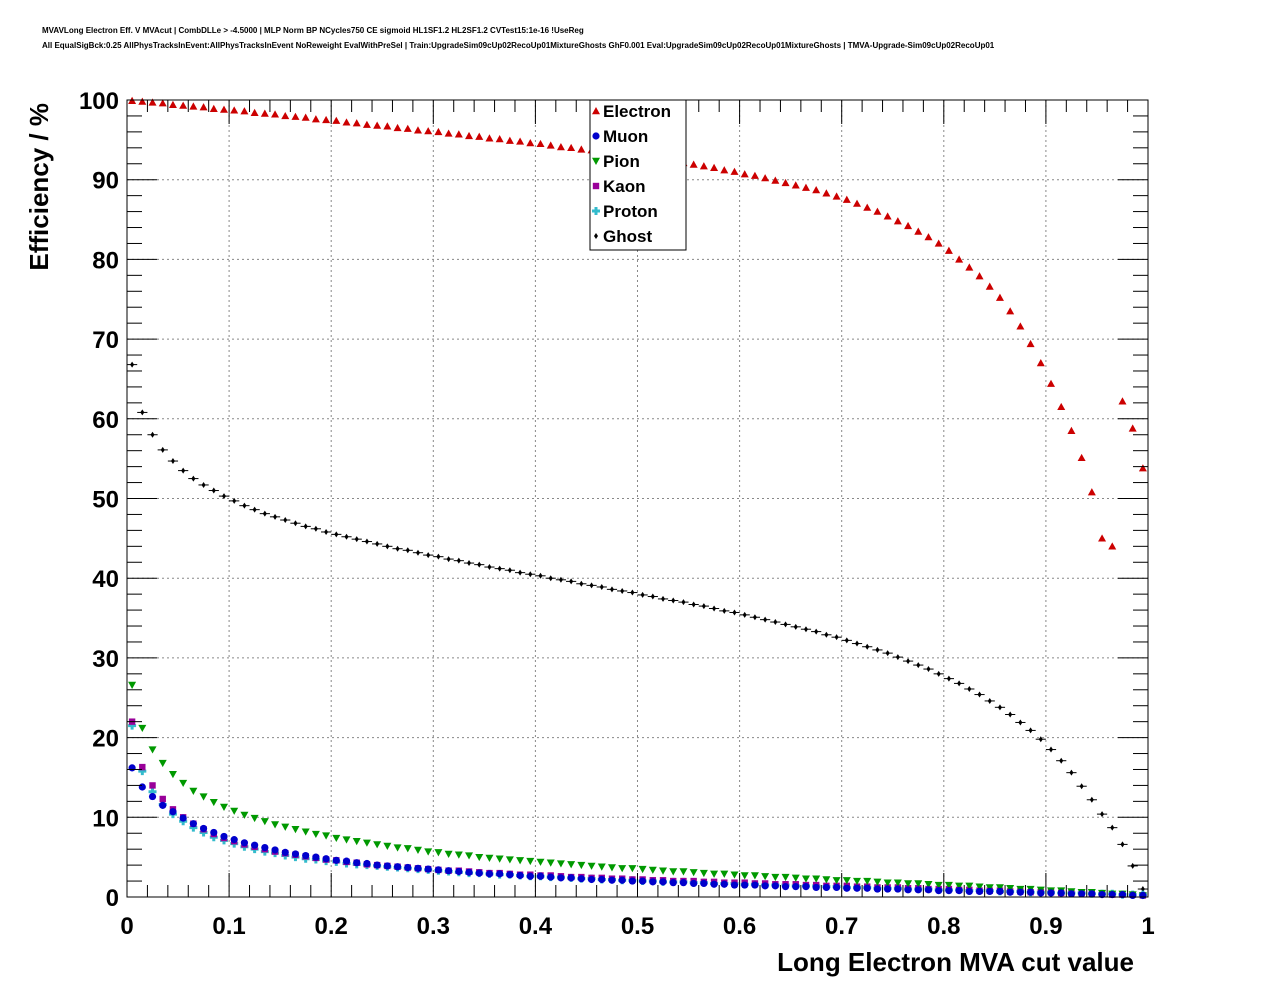  I want to click on legend-label: Pion, so click(621, 161).